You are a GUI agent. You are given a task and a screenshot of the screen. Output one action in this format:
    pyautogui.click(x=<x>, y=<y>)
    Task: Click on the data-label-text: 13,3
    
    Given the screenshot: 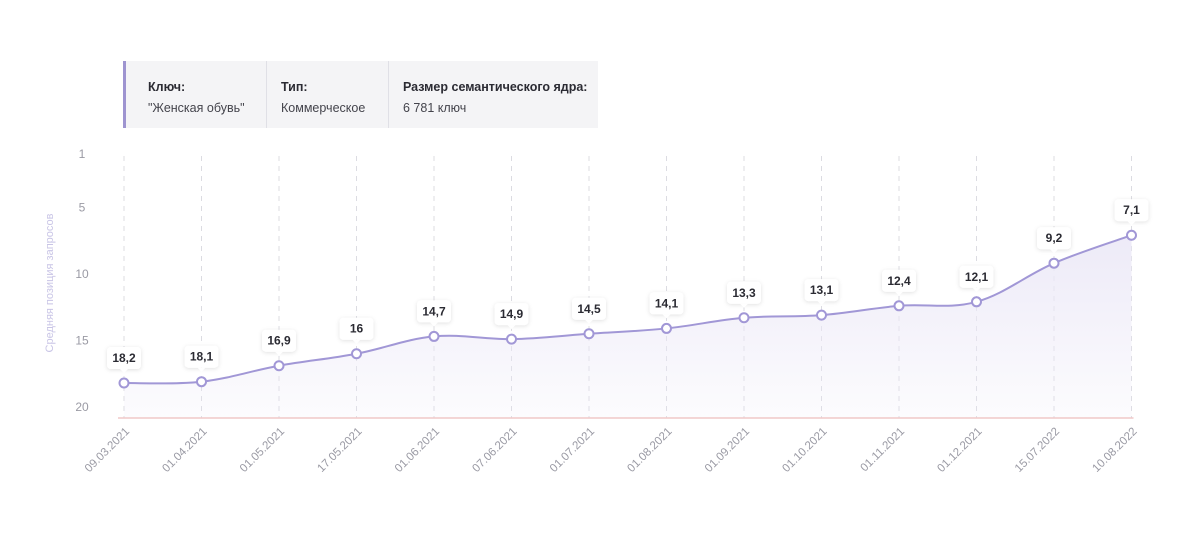 What is the action you would take?
    pyautogui.click(x=744, y=293)
    